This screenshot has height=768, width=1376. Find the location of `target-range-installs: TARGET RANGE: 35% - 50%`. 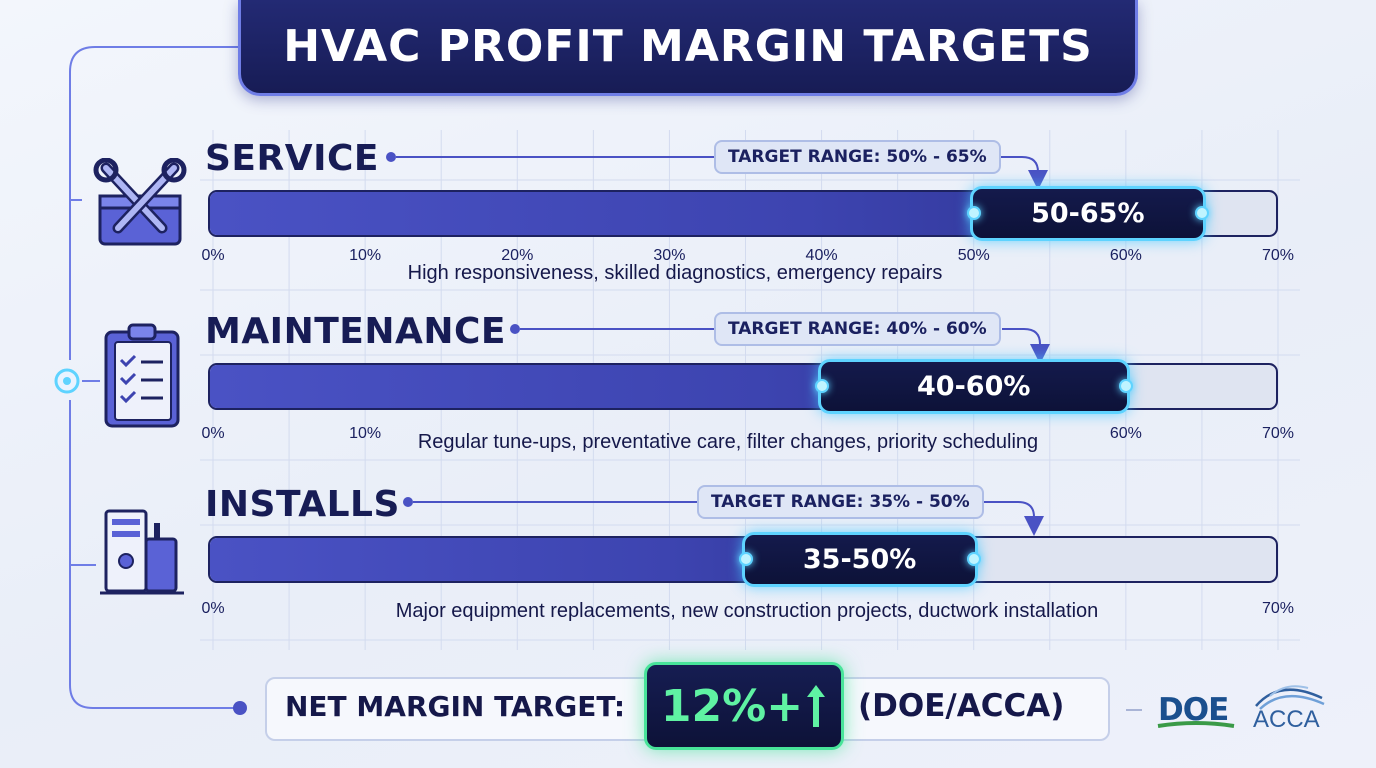

target-range-installs: TARGET RANGE: 35% - 50% is located at coordinates (840, 502).